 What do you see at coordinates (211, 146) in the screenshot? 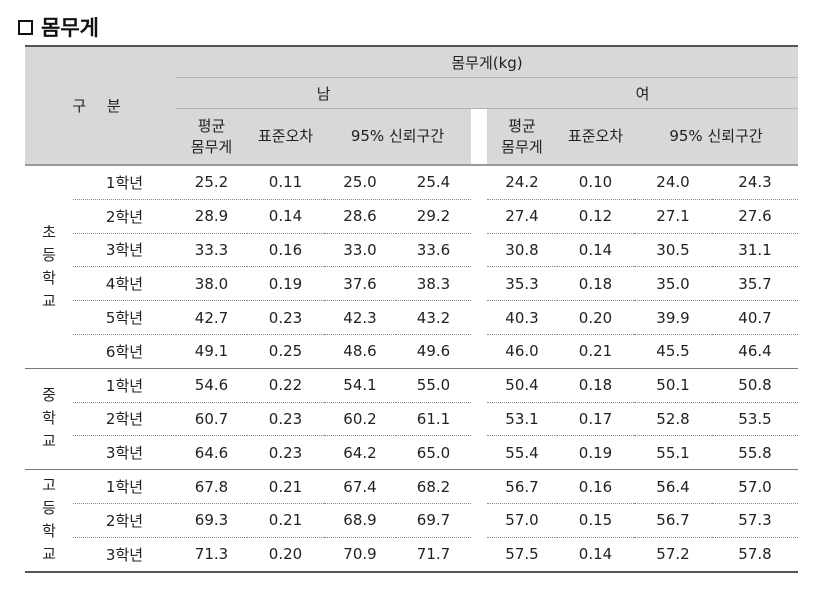
I see `mean-line2: 몸무게` at bounding box center [211, 146].